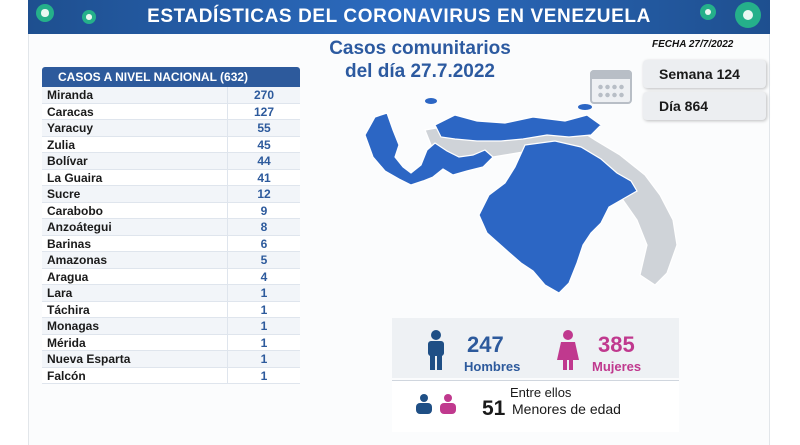  I want to click on table-row: Mérida 1, so click(171, 342).